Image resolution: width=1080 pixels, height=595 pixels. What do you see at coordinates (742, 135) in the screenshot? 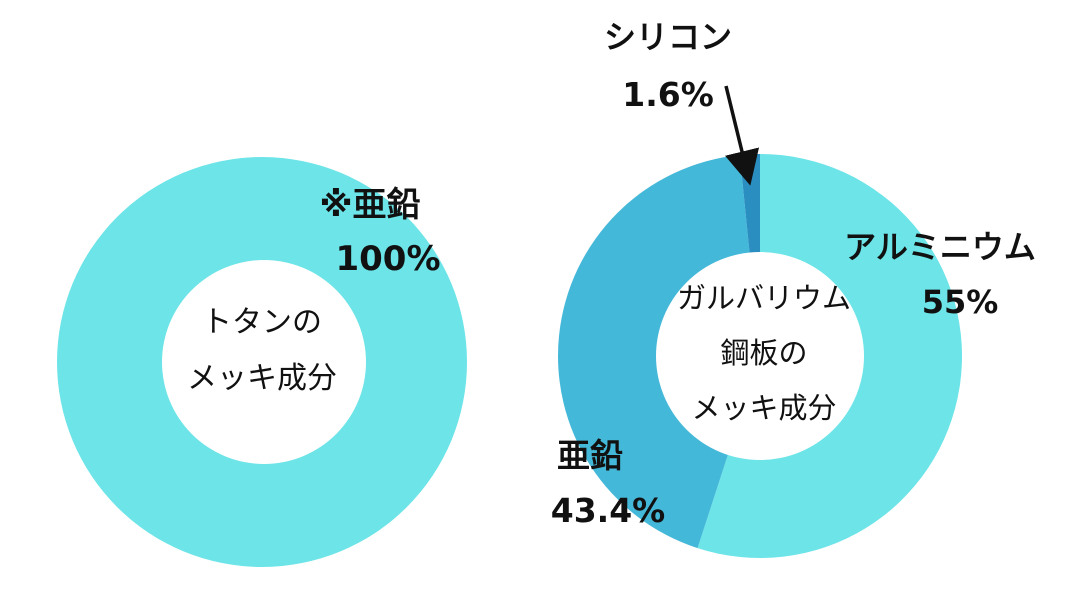
I see `silicon-callout-arrow` at bounding box center [742, 135].